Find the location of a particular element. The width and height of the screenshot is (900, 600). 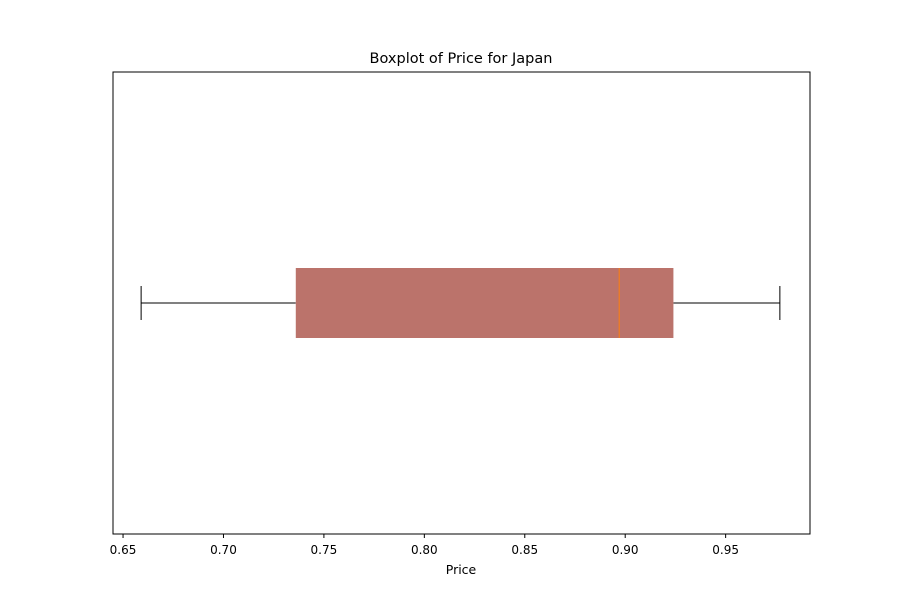

x-tick-label: 0.65 is located at coordinates (123, 550).